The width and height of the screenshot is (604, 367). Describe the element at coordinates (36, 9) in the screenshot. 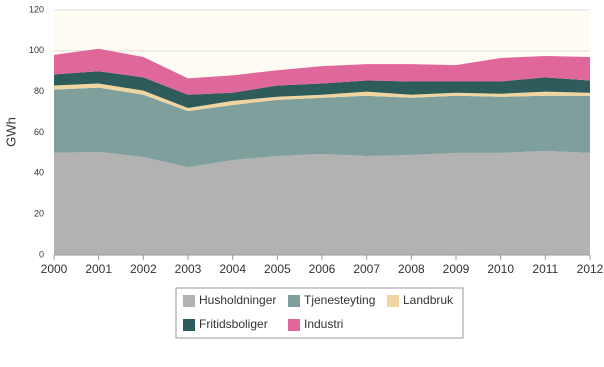

I see `y-tick-label: 120` at that location.